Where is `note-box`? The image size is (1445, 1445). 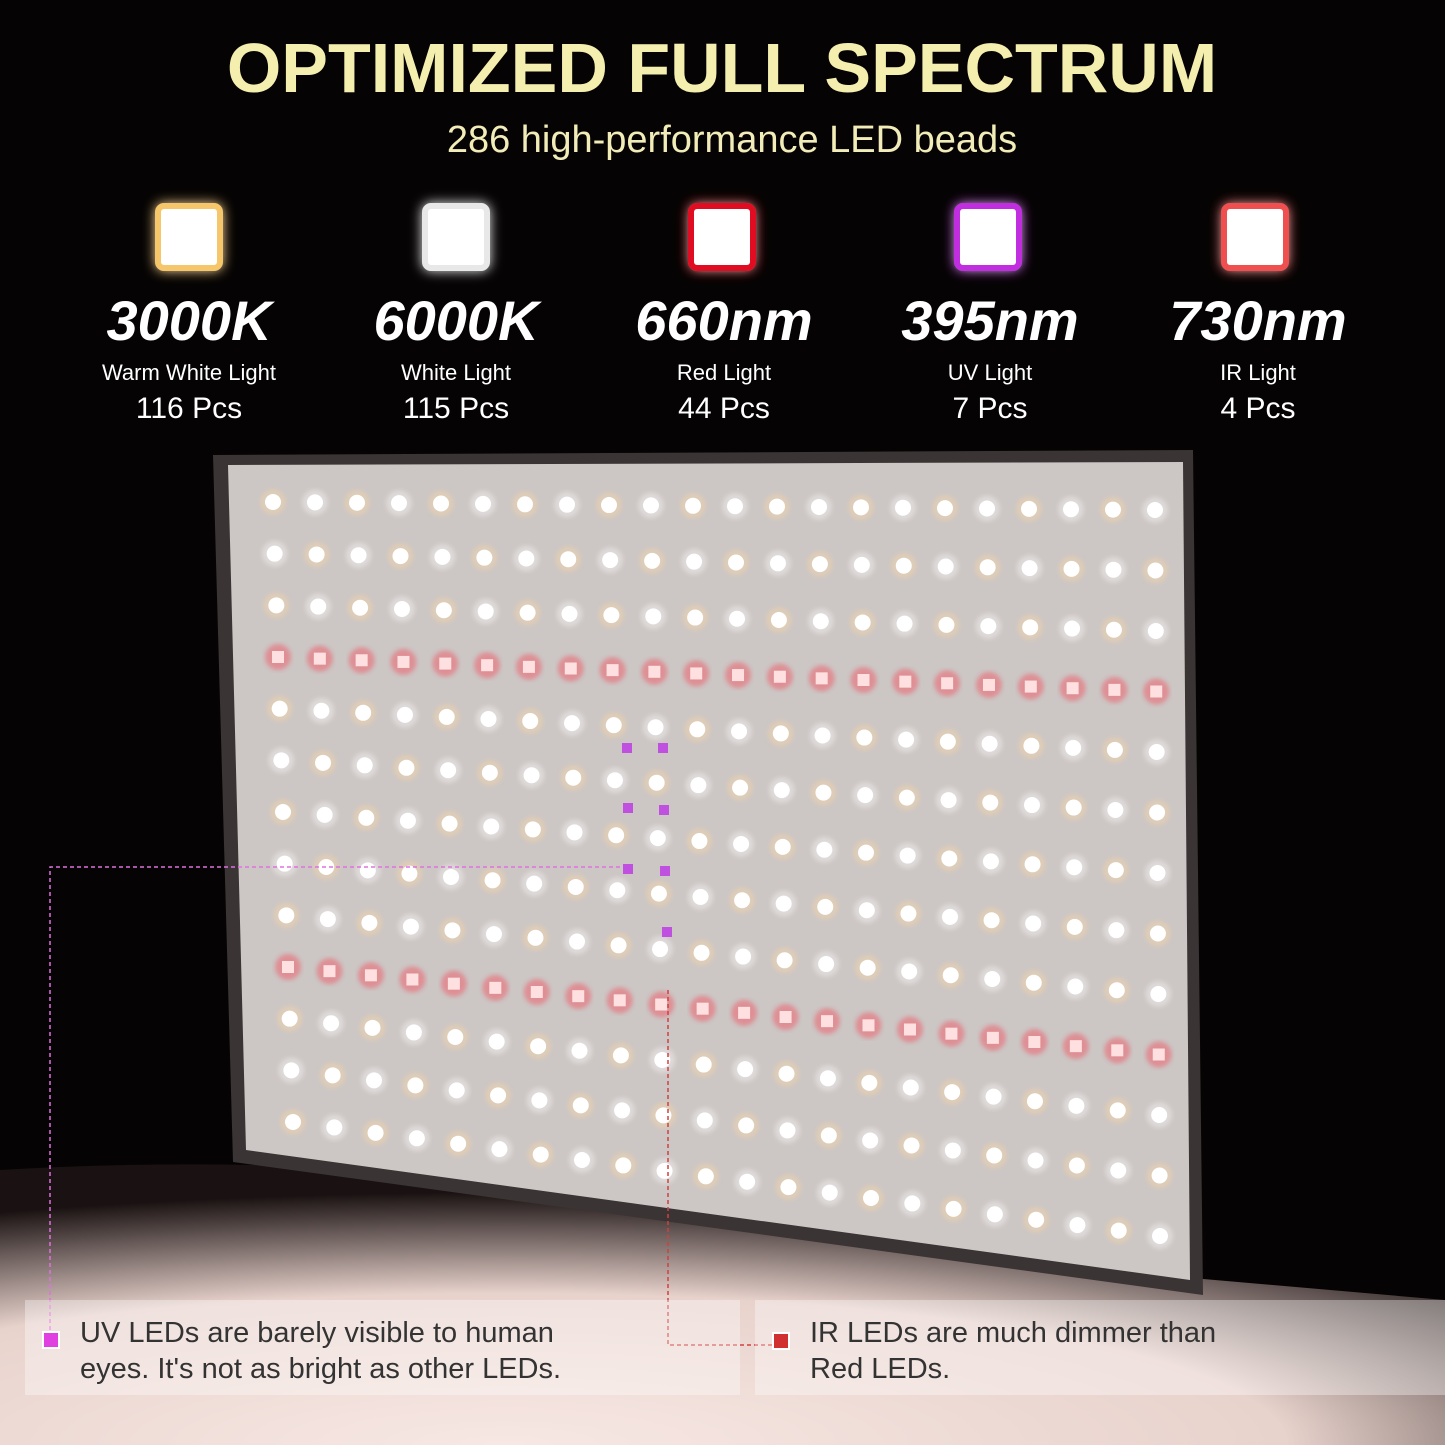
note-box is located at coordinates (1100, 1347).